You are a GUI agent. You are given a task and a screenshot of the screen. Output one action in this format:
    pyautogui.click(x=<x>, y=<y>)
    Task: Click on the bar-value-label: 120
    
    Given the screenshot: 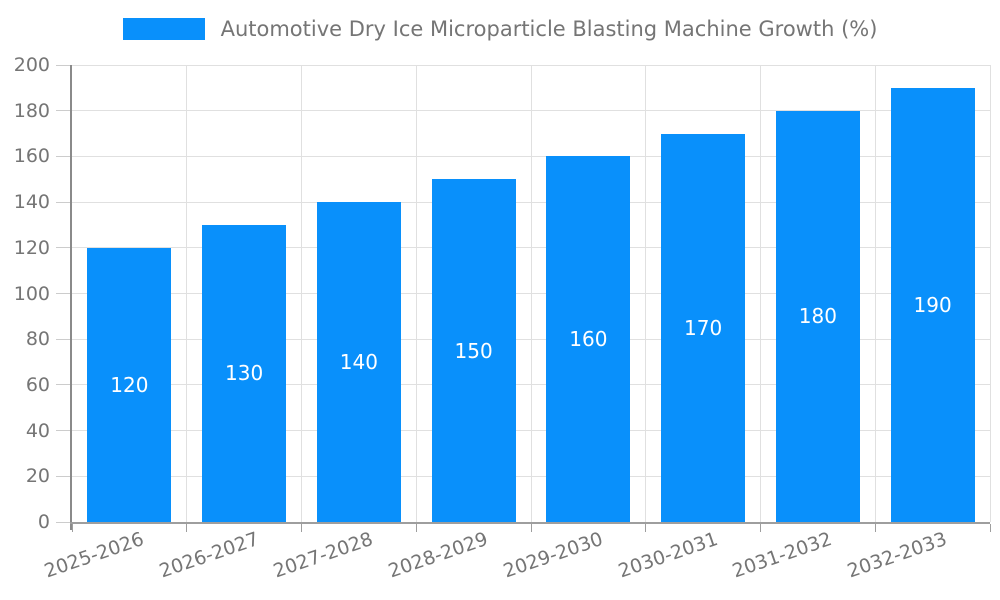 What is the action you would take?
    pyautogui.click(x=129, y=384)
    